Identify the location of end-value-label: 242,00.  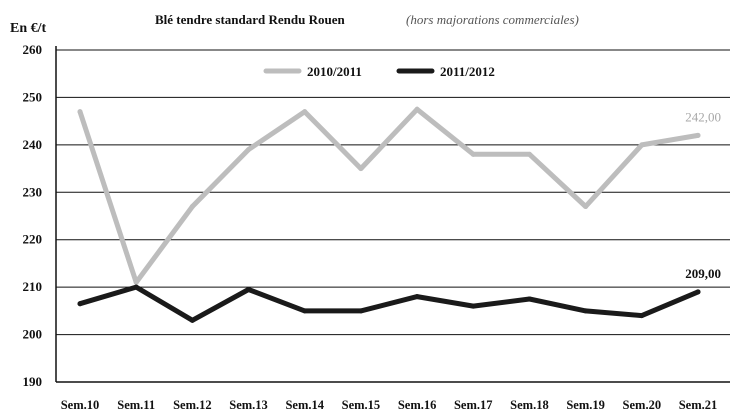
(703, 116).